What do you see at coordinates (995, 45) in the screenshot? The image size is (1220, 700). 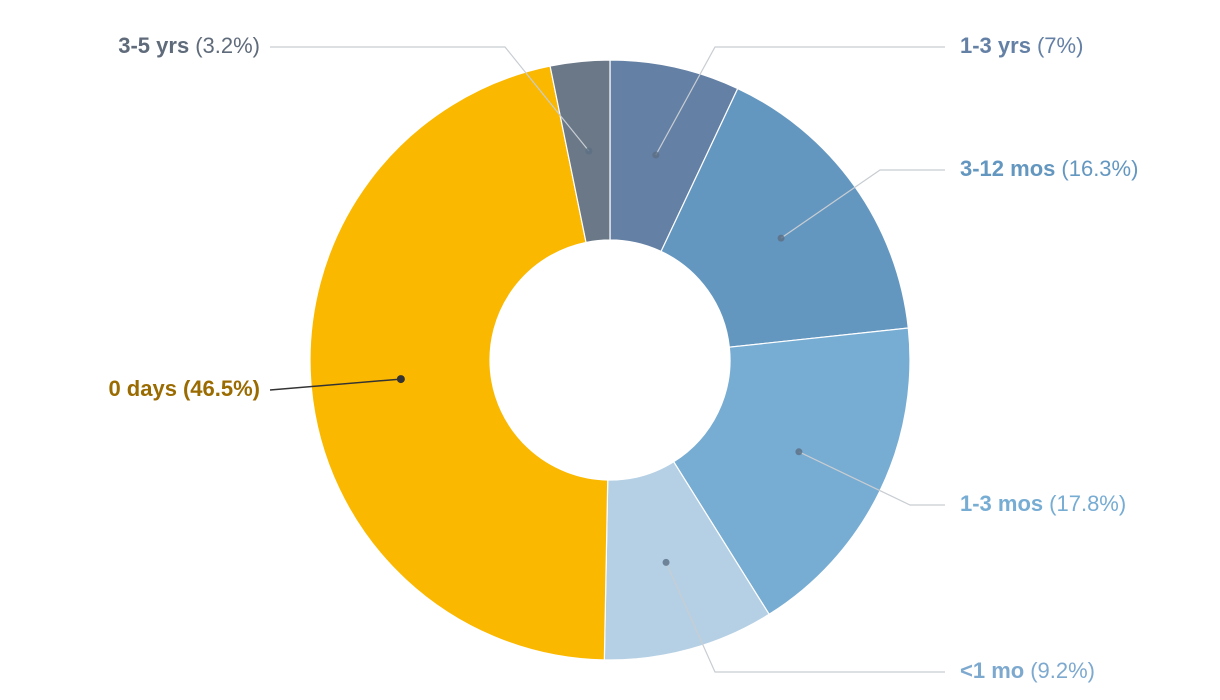 I see `category-label: 1-3 yrs` at bounding box center [995, 45].